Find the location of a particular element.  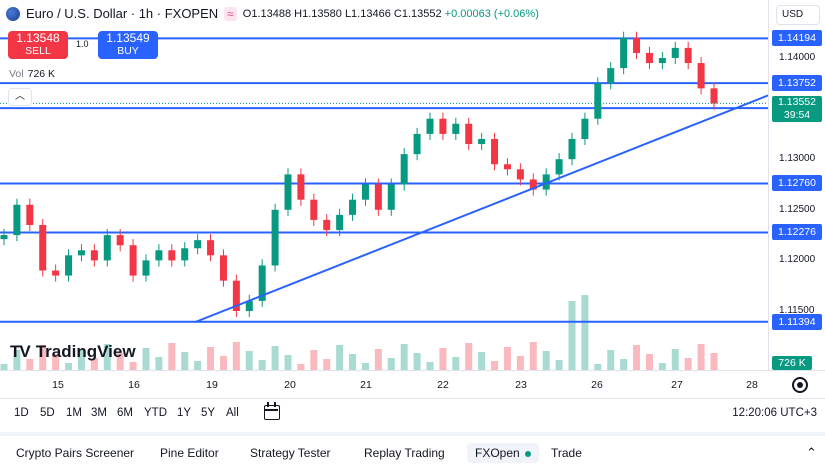

bottom-tab-replay-trading: Replay Trading is located at coordinates (404, 453).